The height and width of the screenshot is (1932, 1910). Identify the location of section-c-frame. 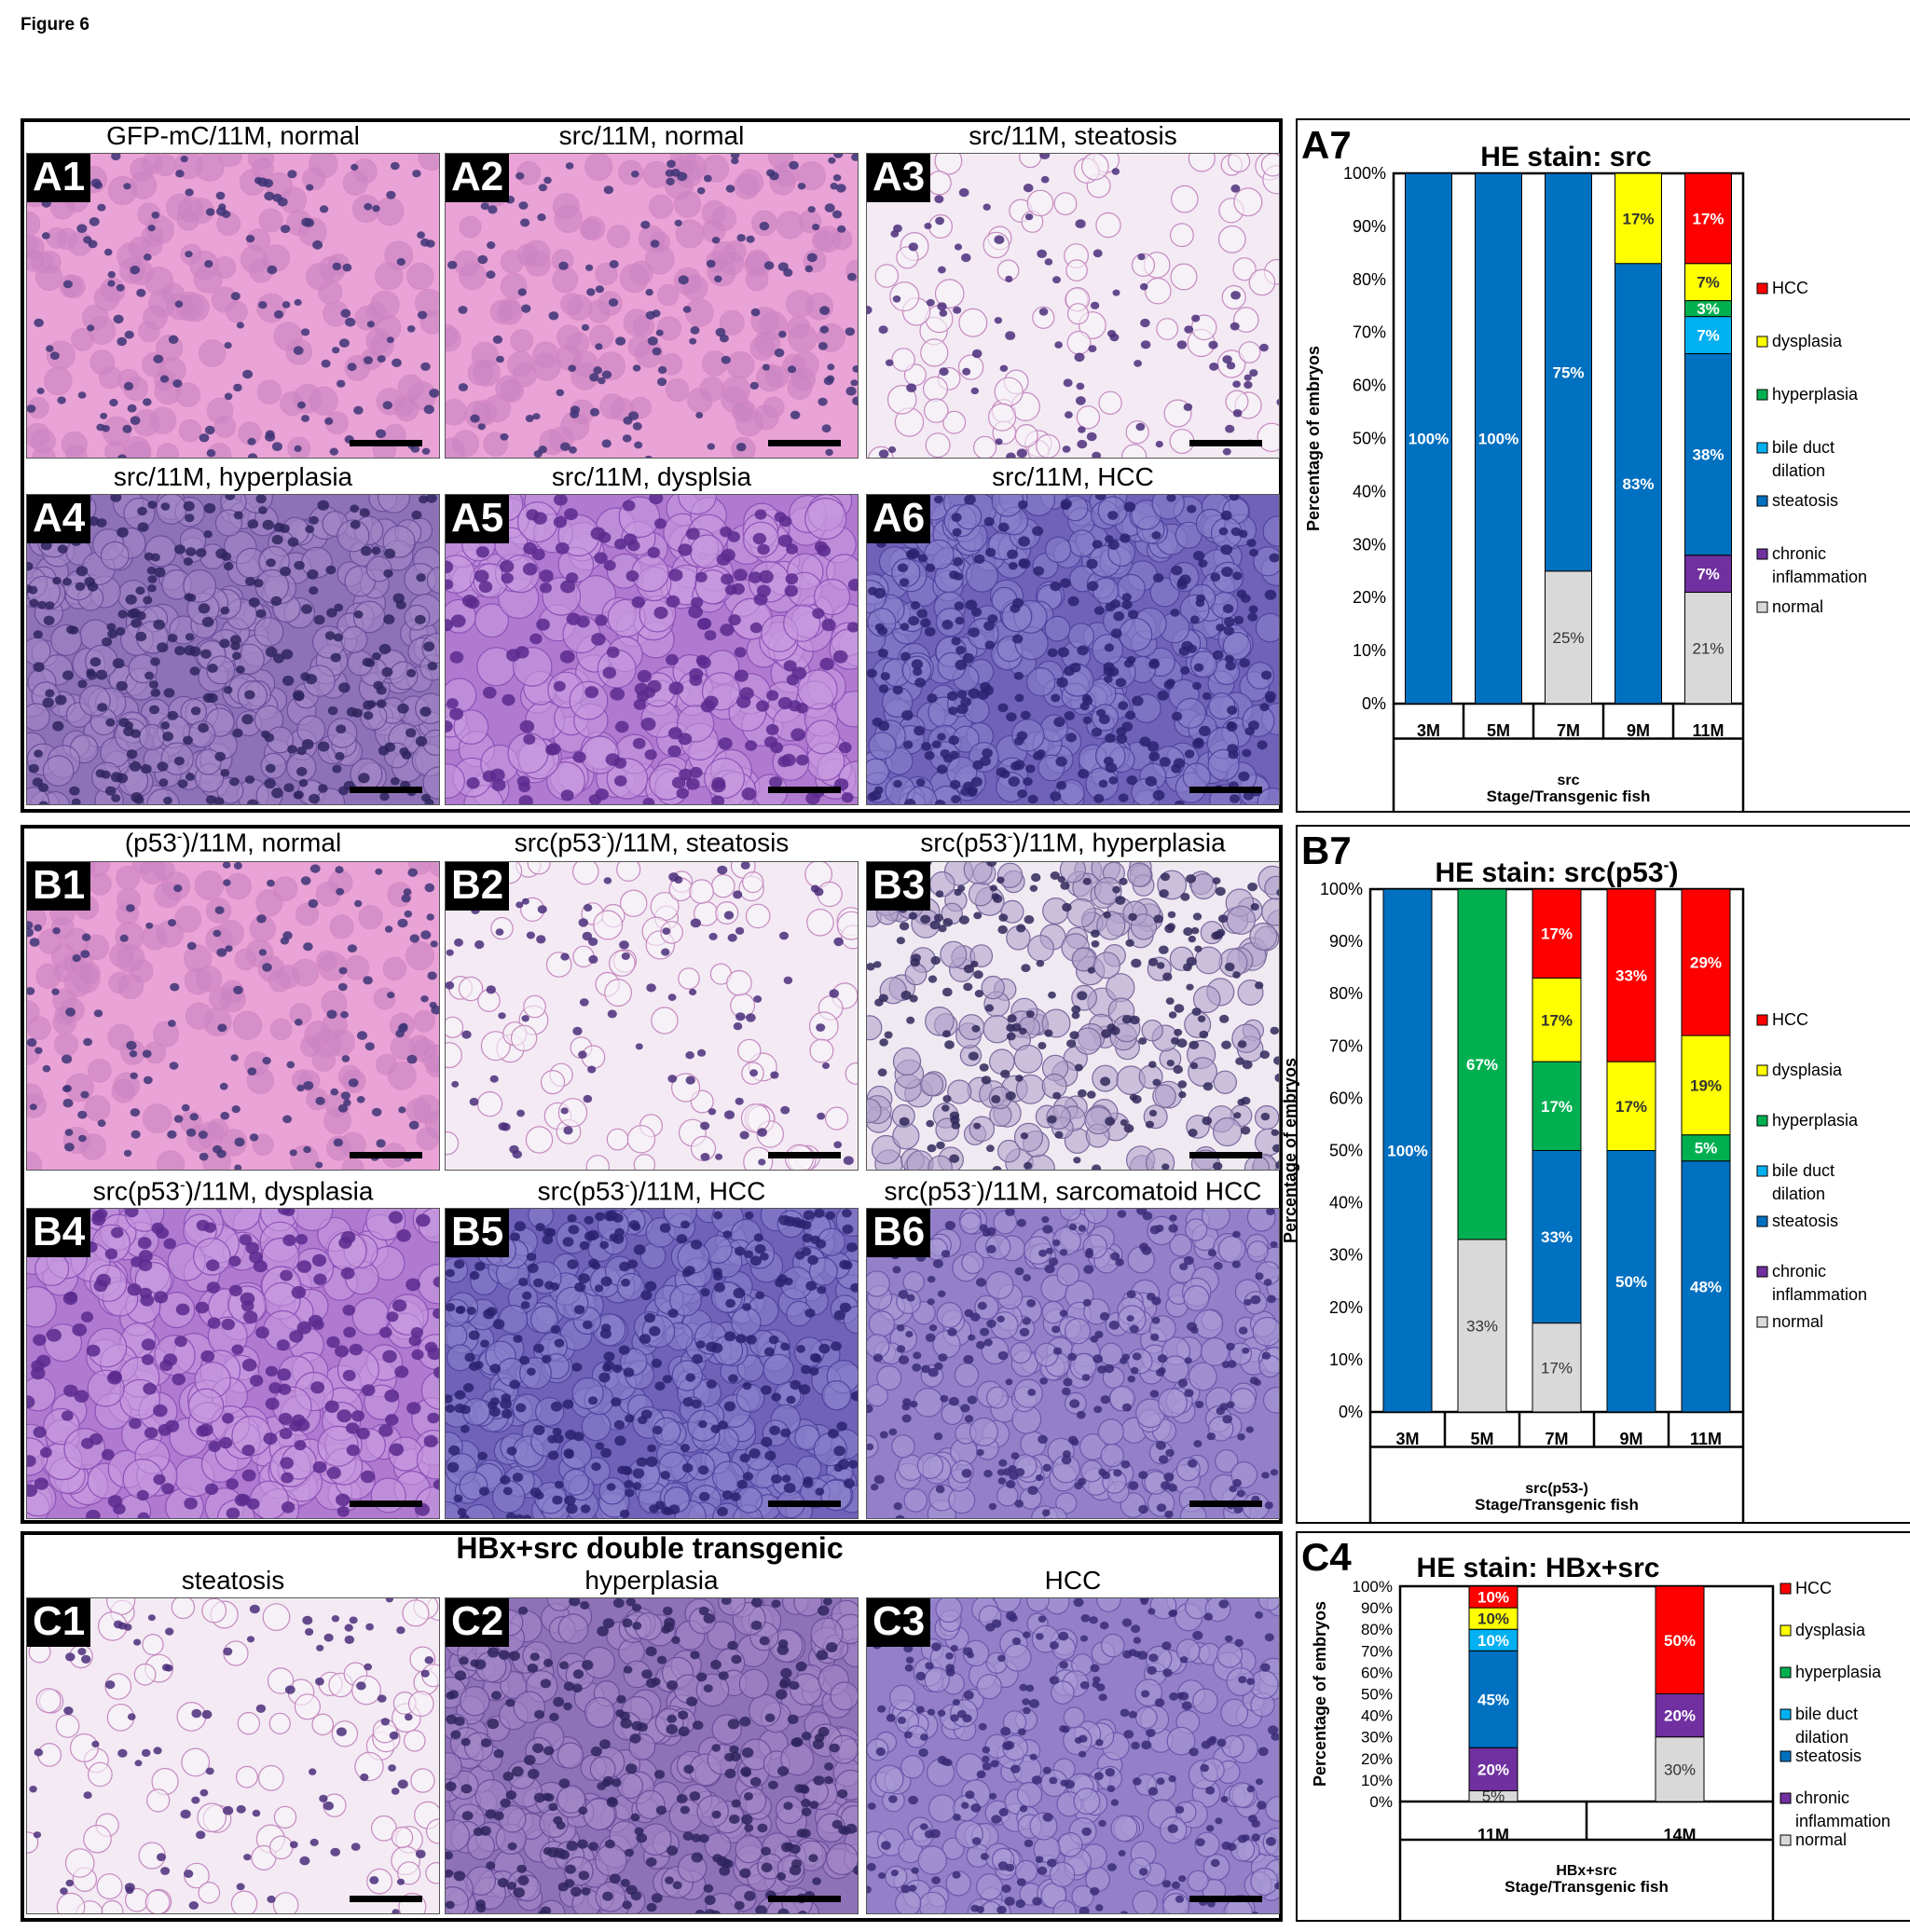
(652, 1726).